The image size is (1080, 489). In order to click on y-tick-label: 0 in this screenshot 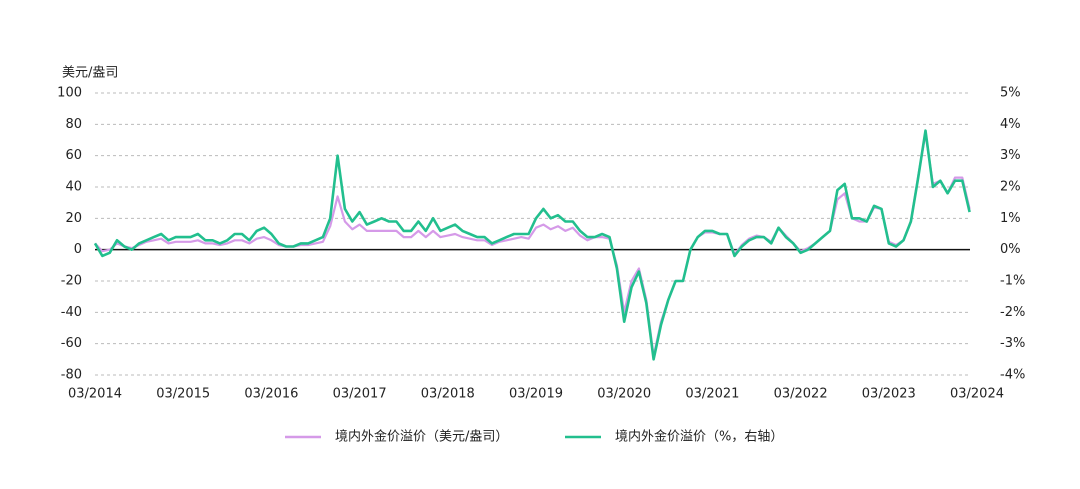, I will do `click(78, 249)`.